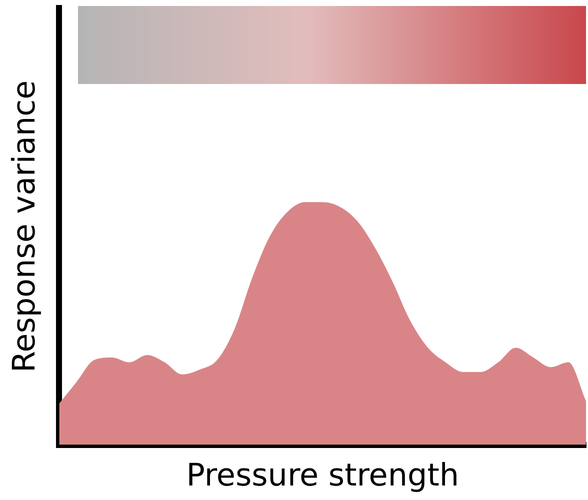 This screenshot has height=500, width=588. What do you see at coordinates (24, 226) in the screenshot?
I see `y-axis-title: Response variance` at bounding box center [24, 226].